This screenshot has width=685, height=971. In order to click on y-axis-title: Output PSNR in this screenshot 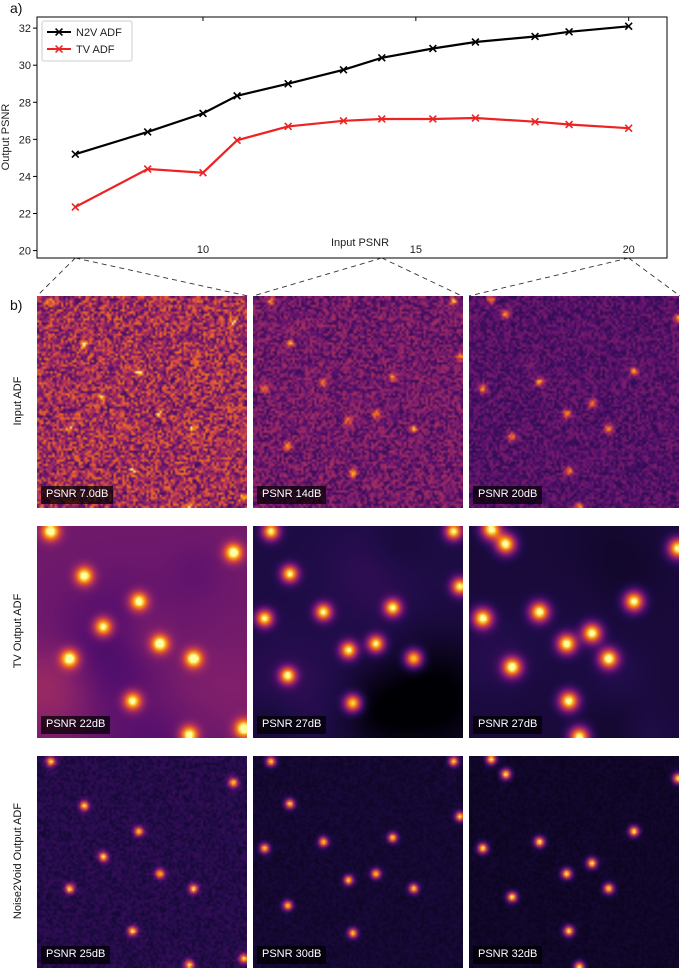, I will do `click(6, 137)`.